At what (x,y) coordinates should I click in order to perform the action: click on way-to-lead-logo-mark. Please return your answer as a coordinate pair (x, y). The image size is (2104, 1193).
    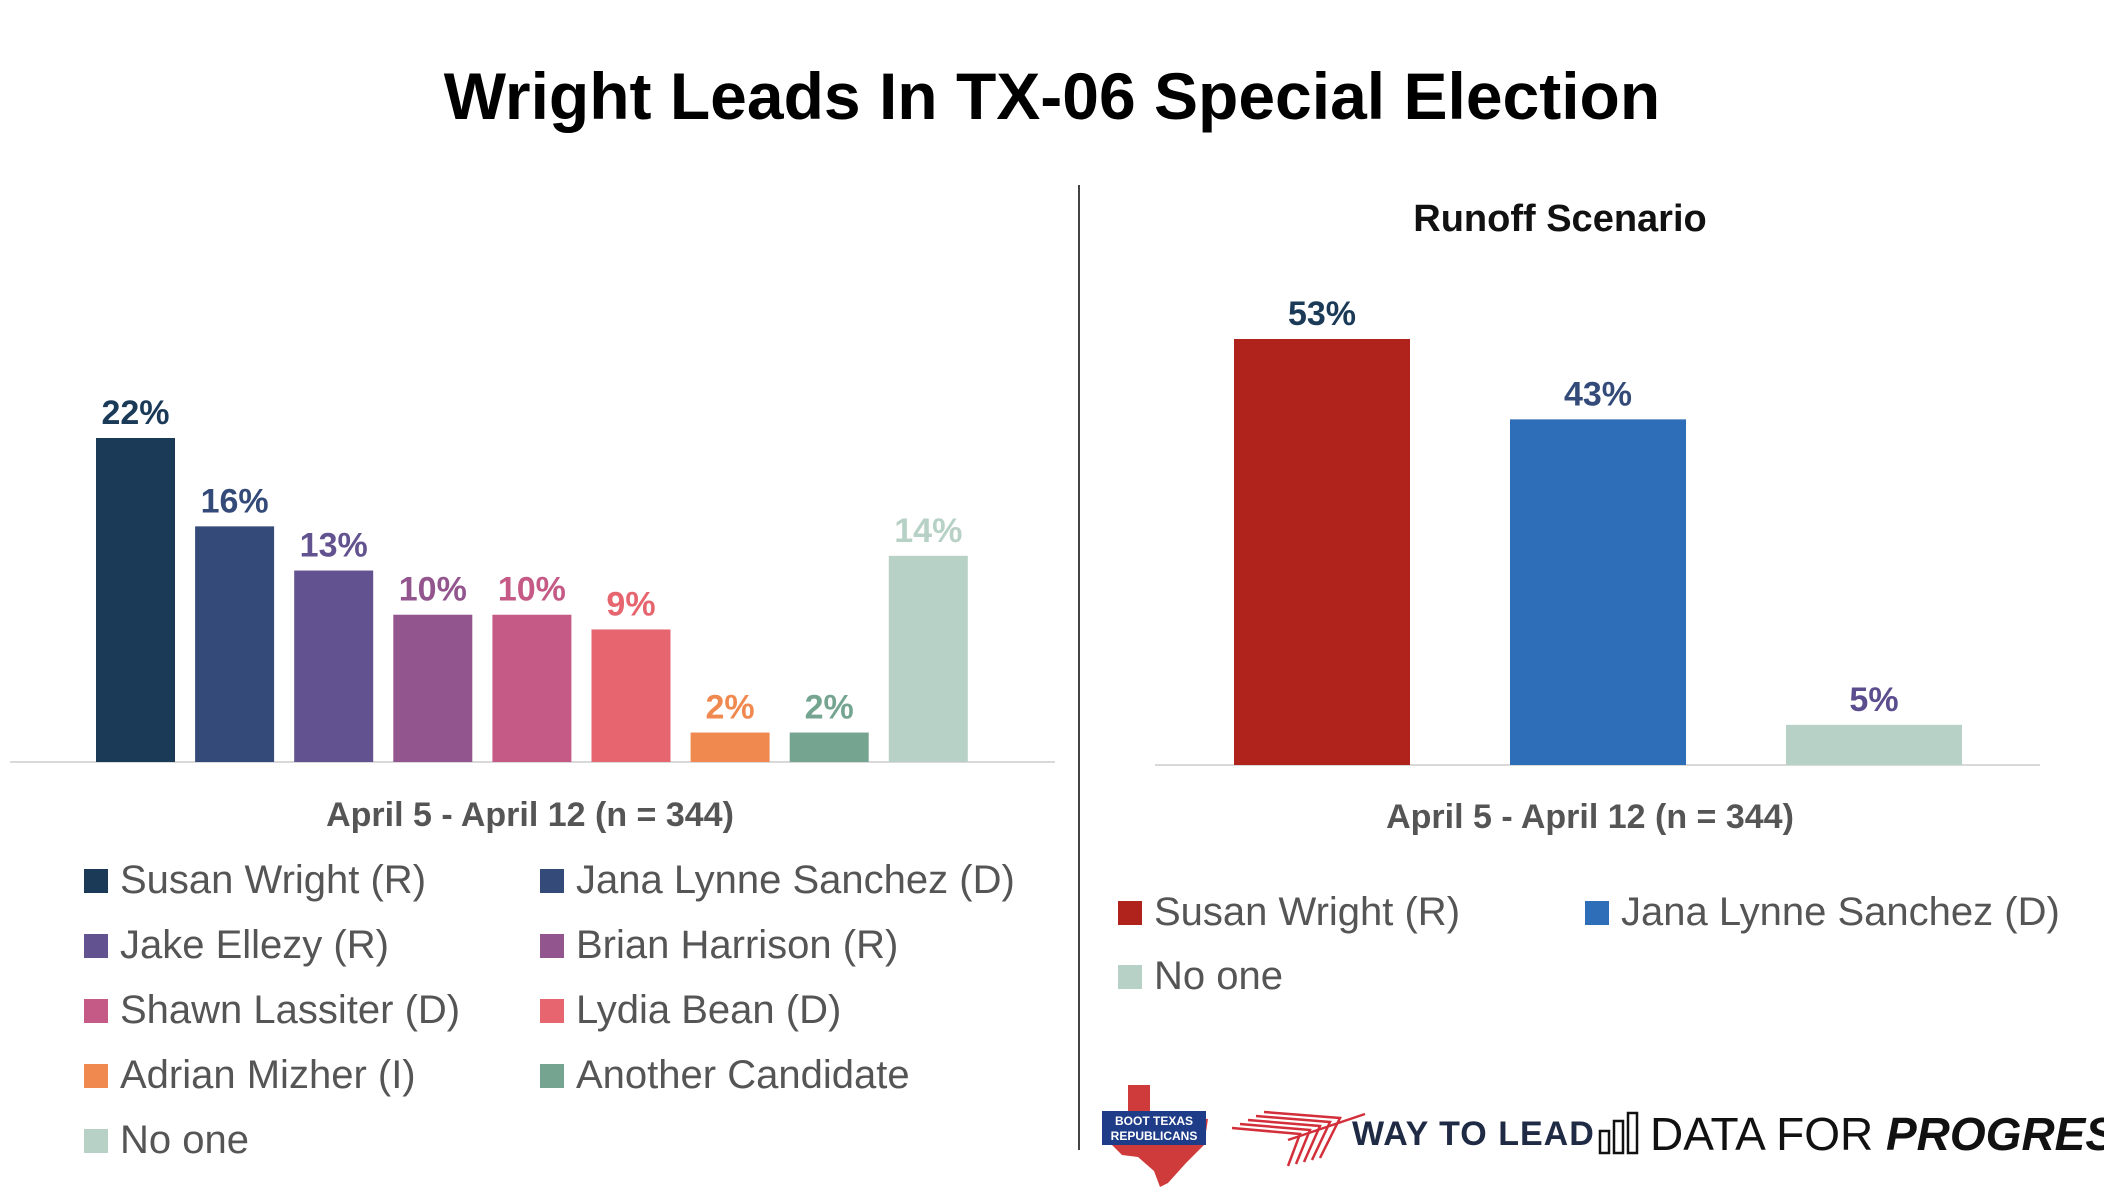
    Looking at the image, I should click on (1298, 1138).